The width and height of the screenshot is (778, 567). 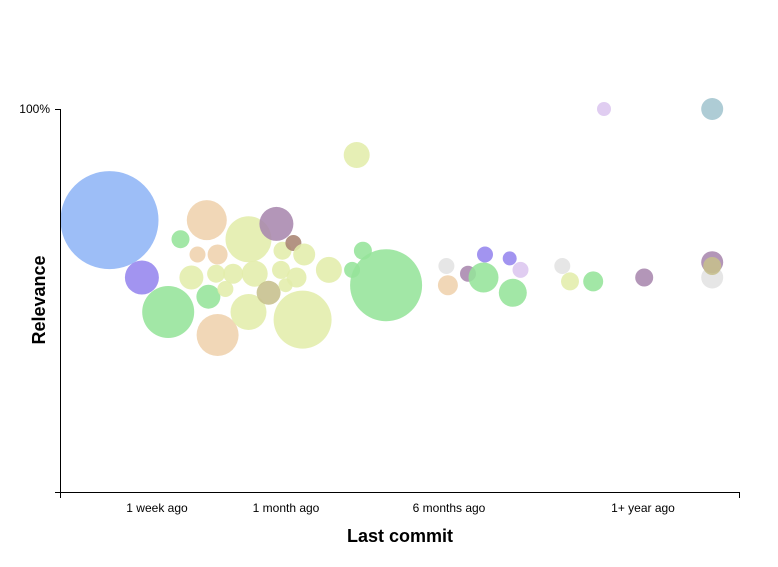 I want to click on y-axis-title: Relevance, so click(x=39, y=299).